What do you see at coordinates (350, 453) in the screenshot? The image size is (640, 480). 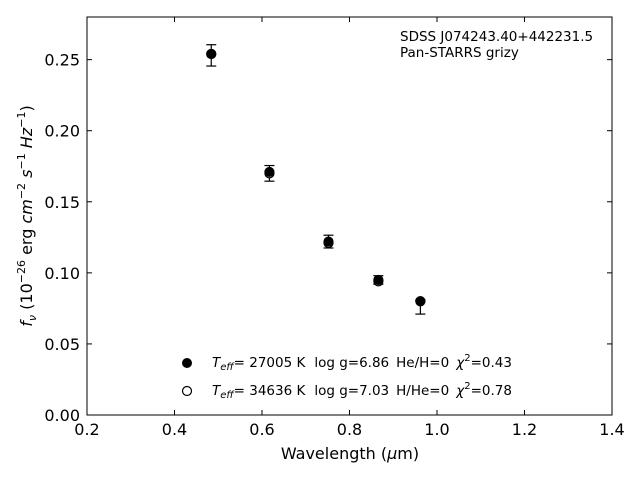 I see `x-axis-label: Wavelength (μm)` at bounding box center [350, 453].